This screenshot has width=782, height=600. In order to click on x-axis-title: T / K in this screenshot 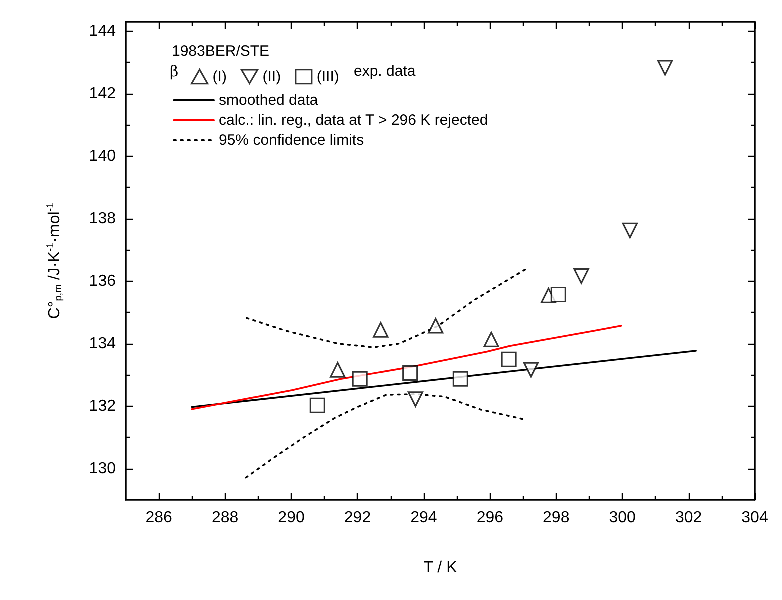, I will do `click(441, 568)`.